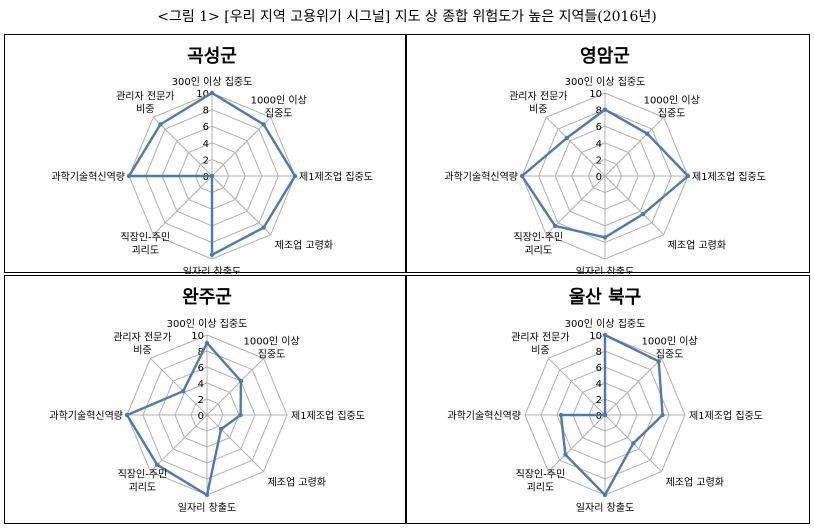 This screenshot has width=814, height=528. I want to click on chart-title: 영암군, so click(605, 56).